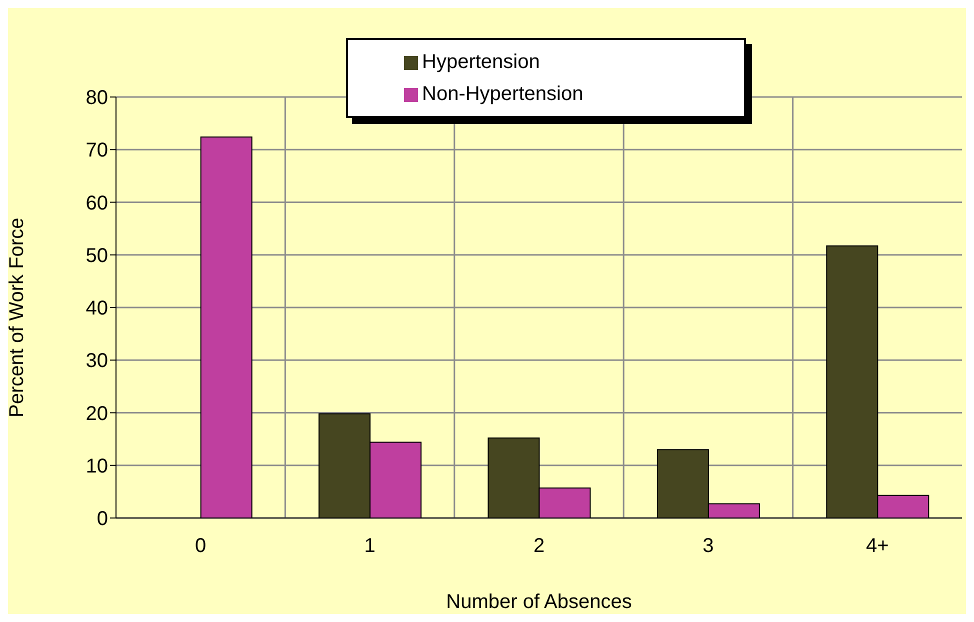 Image resolution: width=974 pixels, height=622 pixels. Describe the element at coordinates (97, 203) in the screenshot. I see `y-tick-label: 60` at that location.